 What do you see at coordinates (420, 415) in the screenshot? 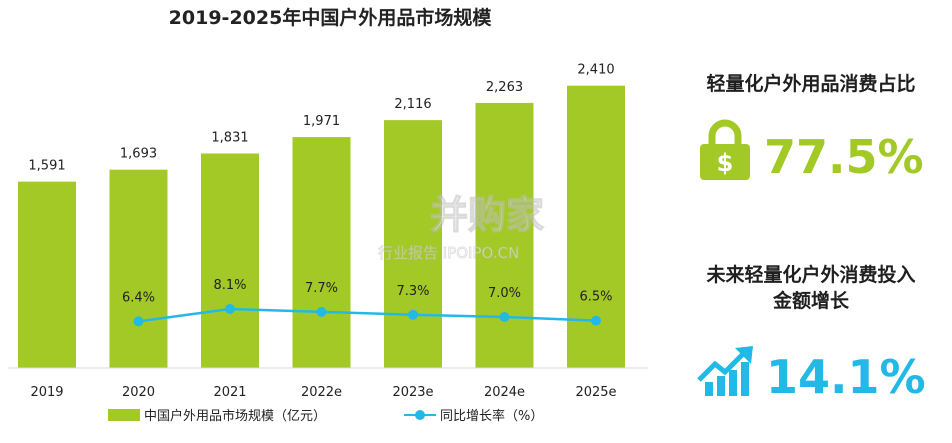
I see `legend-line-marker` at bounding box center [420, 415].